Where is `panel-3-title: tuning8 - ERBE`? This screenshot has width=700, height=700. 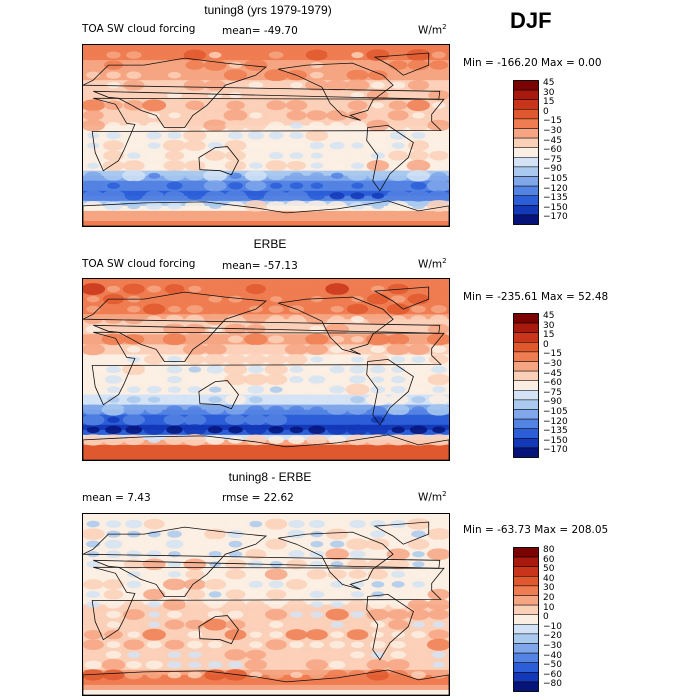
panel-3-title: tuning8 - ERBE is located at coordinates (270, 477).